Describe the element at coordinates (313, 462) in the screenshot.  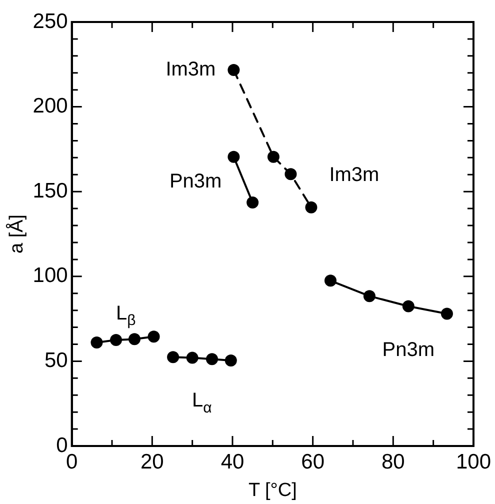
I see `x-tick-label: 60` at that location.